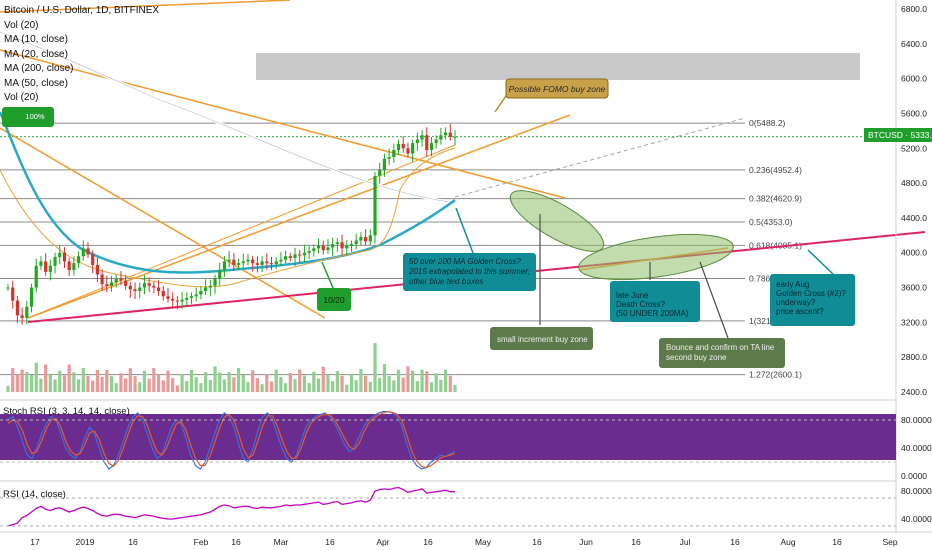  Describe the element at coordinates (231, 367) in the screenshot. I see `volume-bars` at that location.